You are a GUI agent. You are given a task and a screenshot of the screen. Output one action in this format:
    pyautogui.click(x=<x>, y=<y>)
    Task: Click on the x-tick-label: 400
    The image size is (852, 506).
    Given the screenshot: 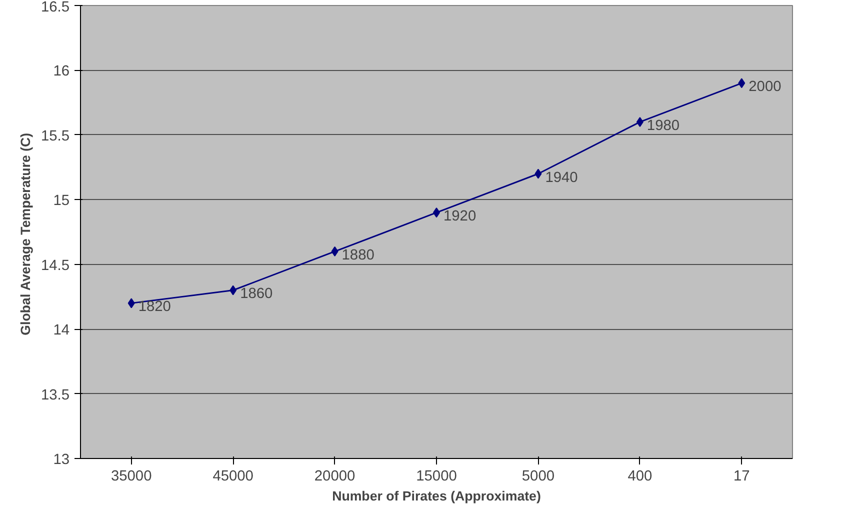 What is the action you would take?
    pyautogui.click(x=640, y=476)
    